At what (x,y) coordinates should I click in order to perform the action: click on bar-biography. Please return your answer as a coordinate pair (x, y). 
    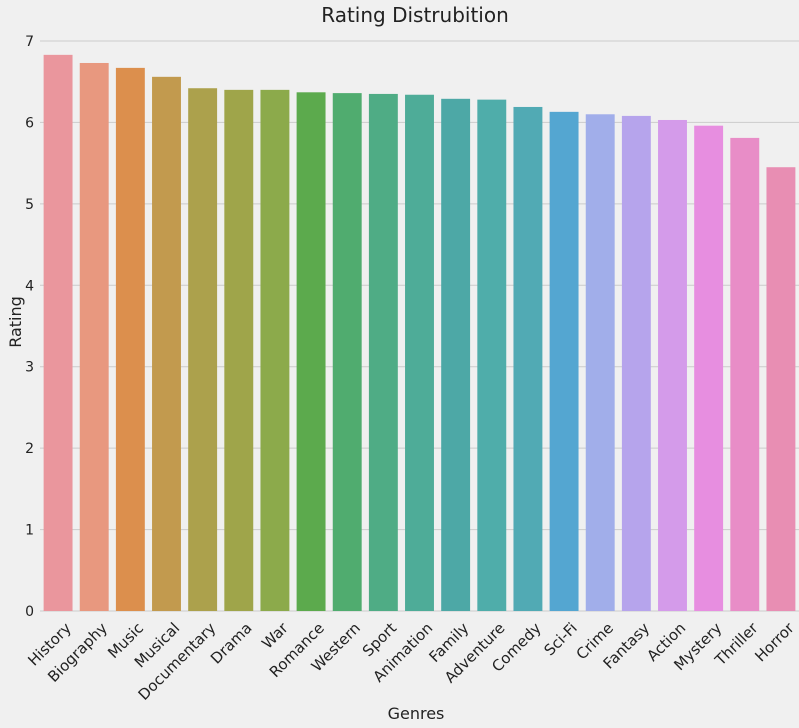
    Looking at the image, I should click on (94, 336).